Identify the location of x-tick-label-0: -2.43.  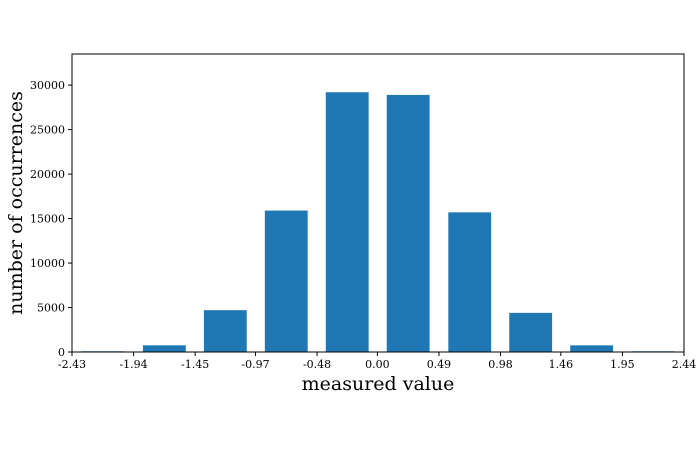
(72, 364).